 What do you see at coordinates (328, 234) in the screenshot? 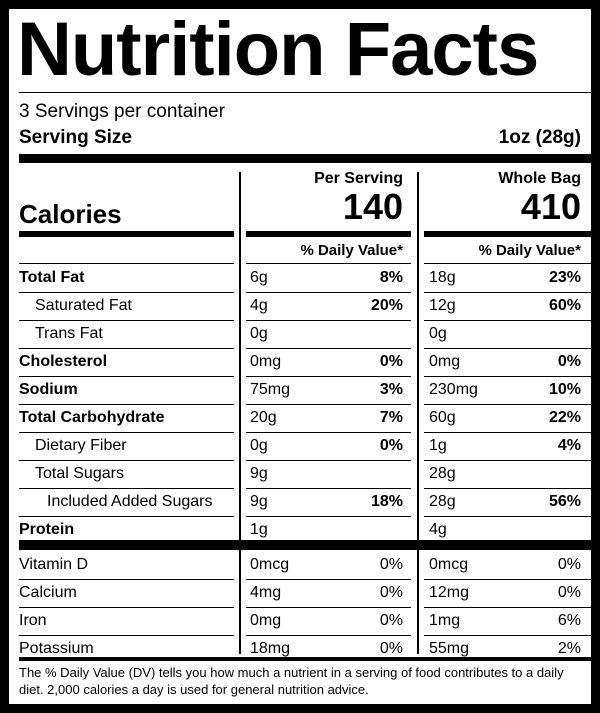
I see `calories-rule-mid` at bounding box center [328, 234].